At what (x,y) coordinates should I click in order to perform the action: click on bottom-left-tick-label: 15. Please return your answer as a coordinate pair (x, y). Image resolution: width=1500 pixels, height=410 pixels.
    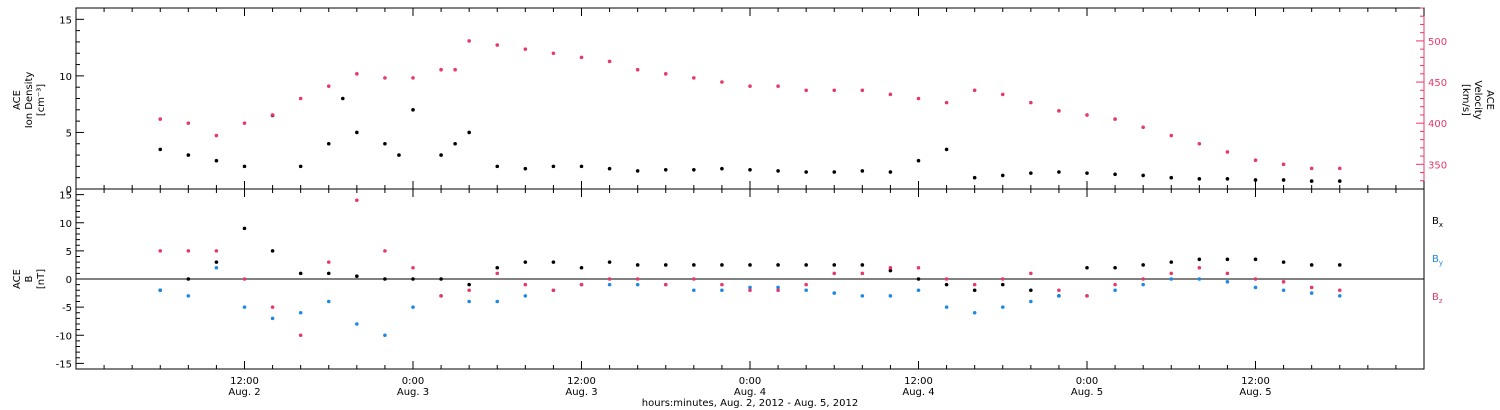
    Looking at the image, I should click on (65, 196).